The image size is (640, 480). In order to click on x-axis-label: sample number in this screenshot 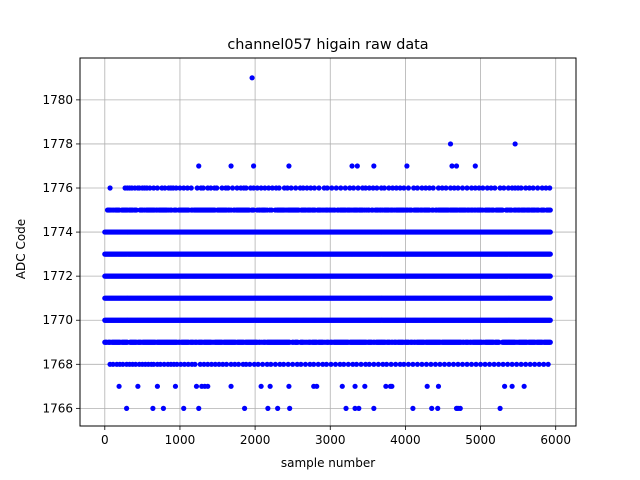, I will do `click(328, 463)`.